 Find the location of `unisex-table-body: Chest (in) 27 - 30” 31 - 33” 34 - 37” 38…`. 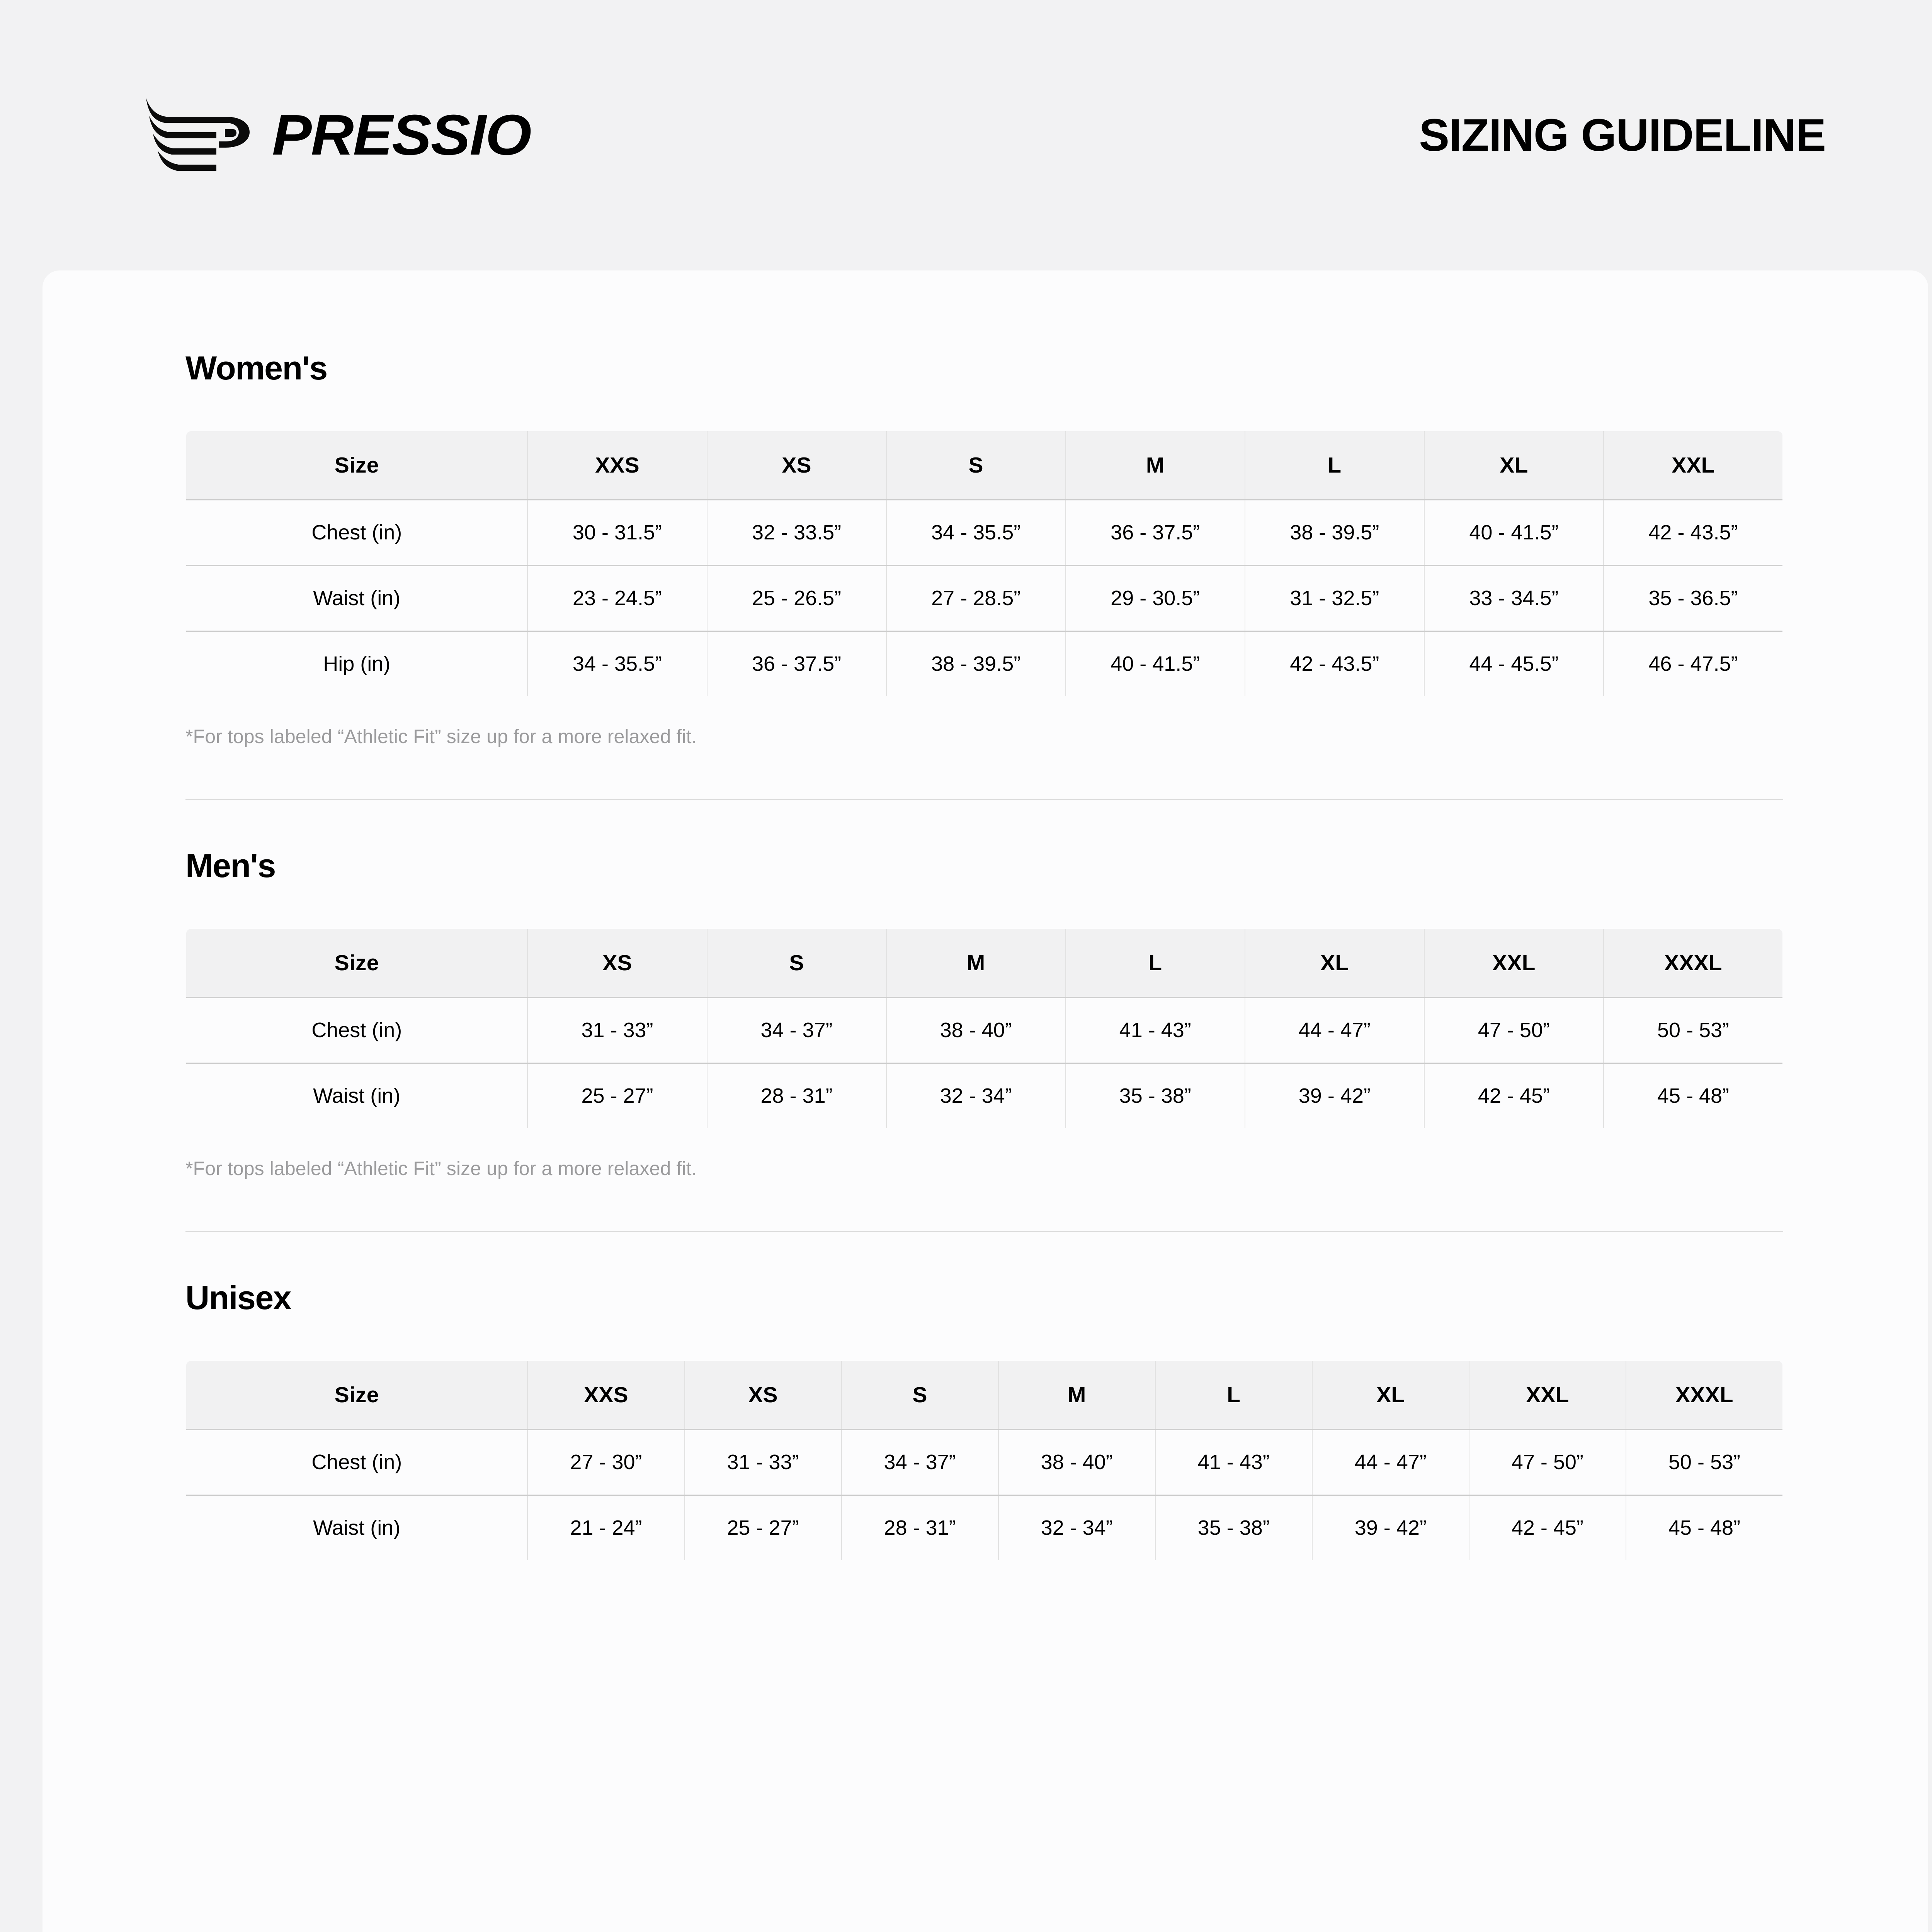

unisex-table-body: Chest (in) 27 - 30” 31 - 33” 34 - 37” 38… is located at coordinates (984, 1495).